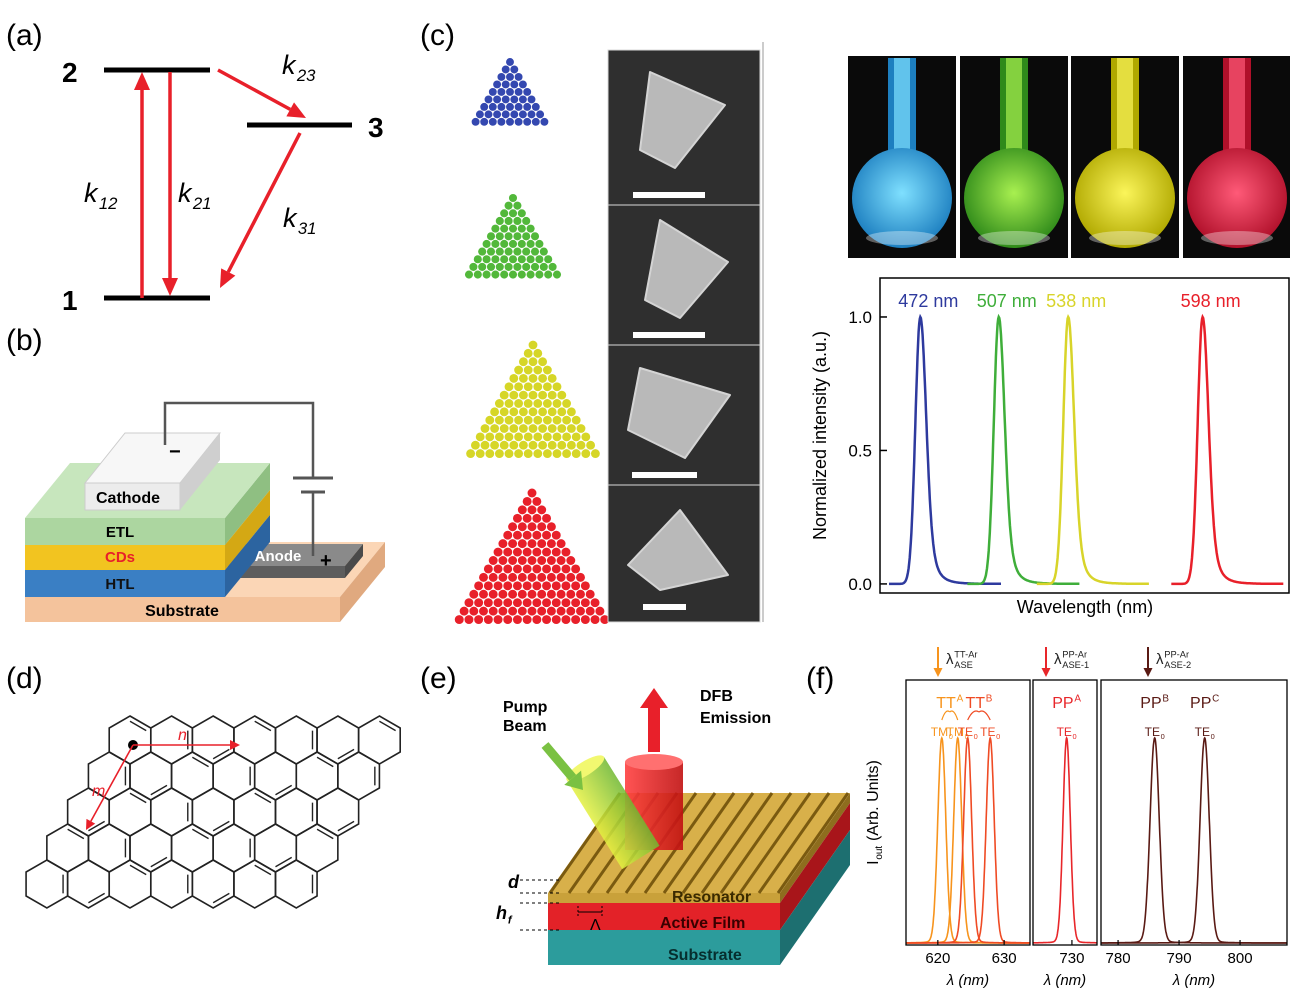 This screenshot has height=991, width=1290. What do you see at coordinates (1092, 449) in the screenshot?
I see `spectrum-line` at bounding box center [1092, 449].